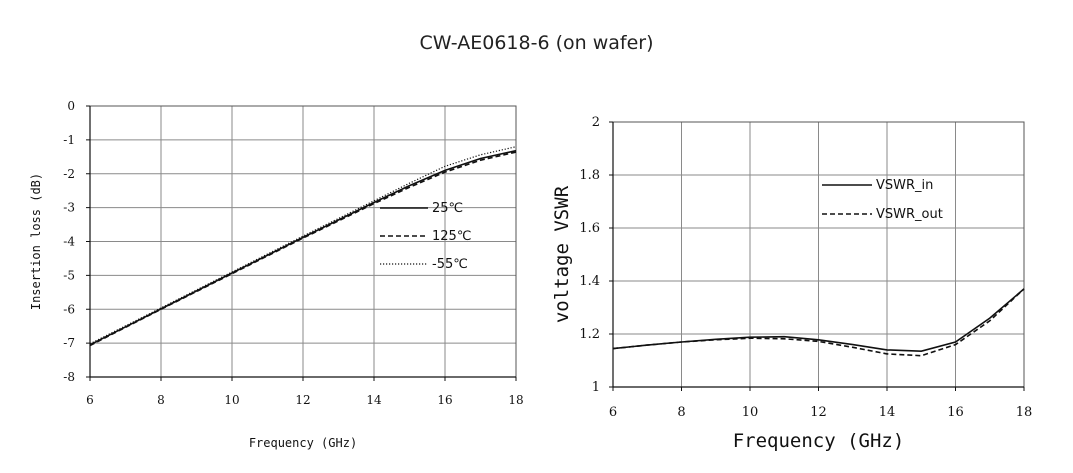  I want to click on legend-label: 25℃, so click(447, 208).